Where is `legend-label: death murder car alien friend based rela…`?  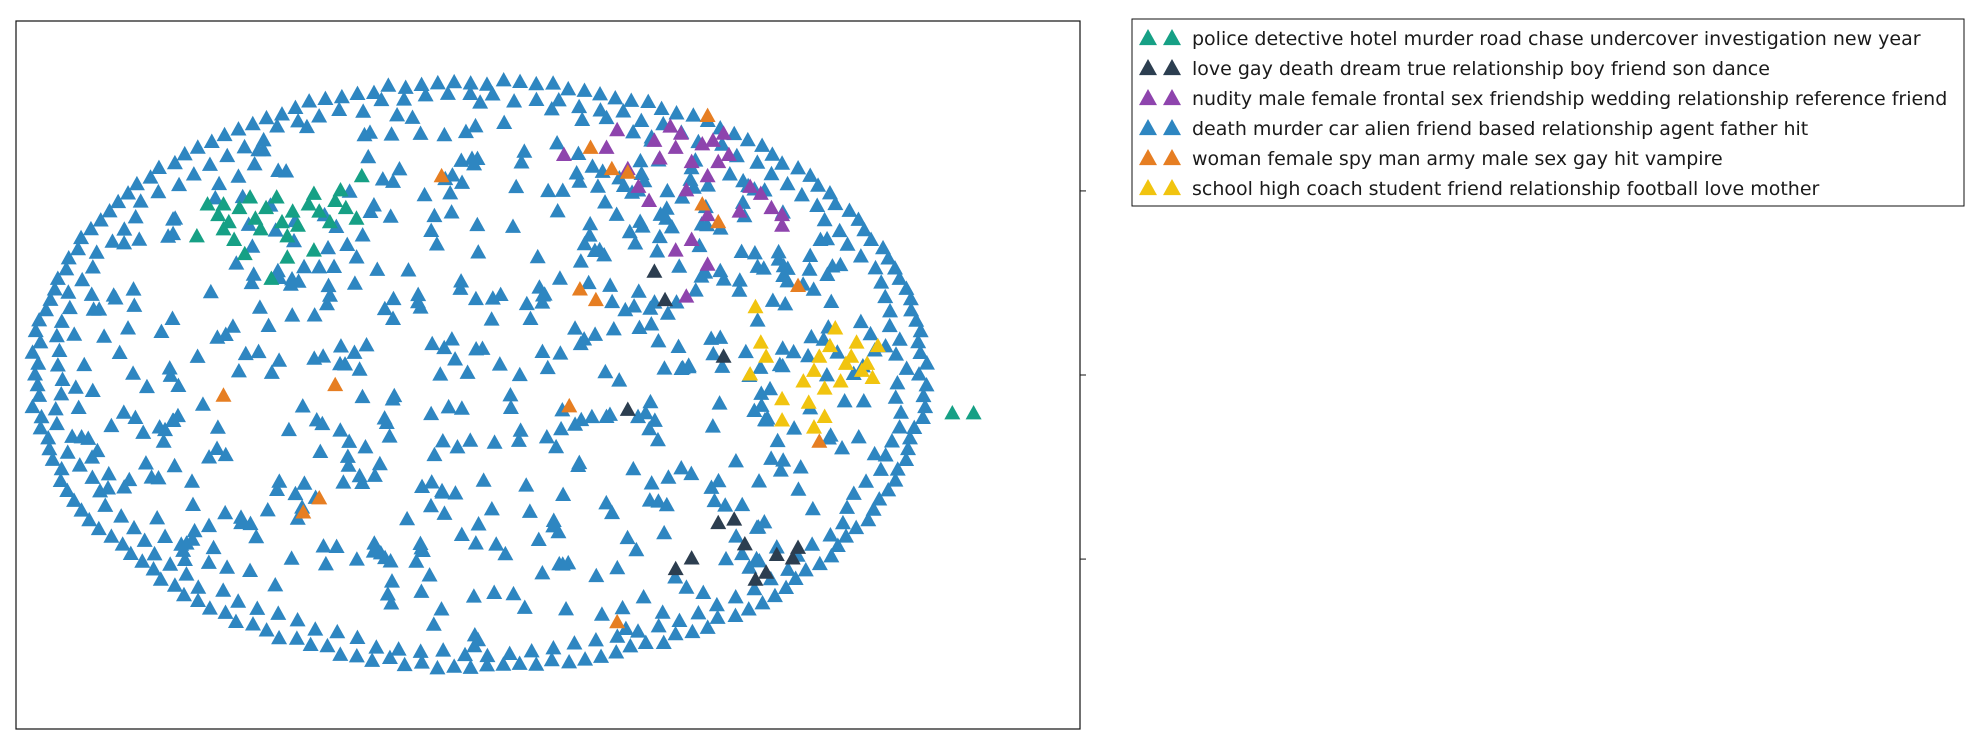 legend-label: death murder car alien friend based rela… is located at coordinates (1500, 129).